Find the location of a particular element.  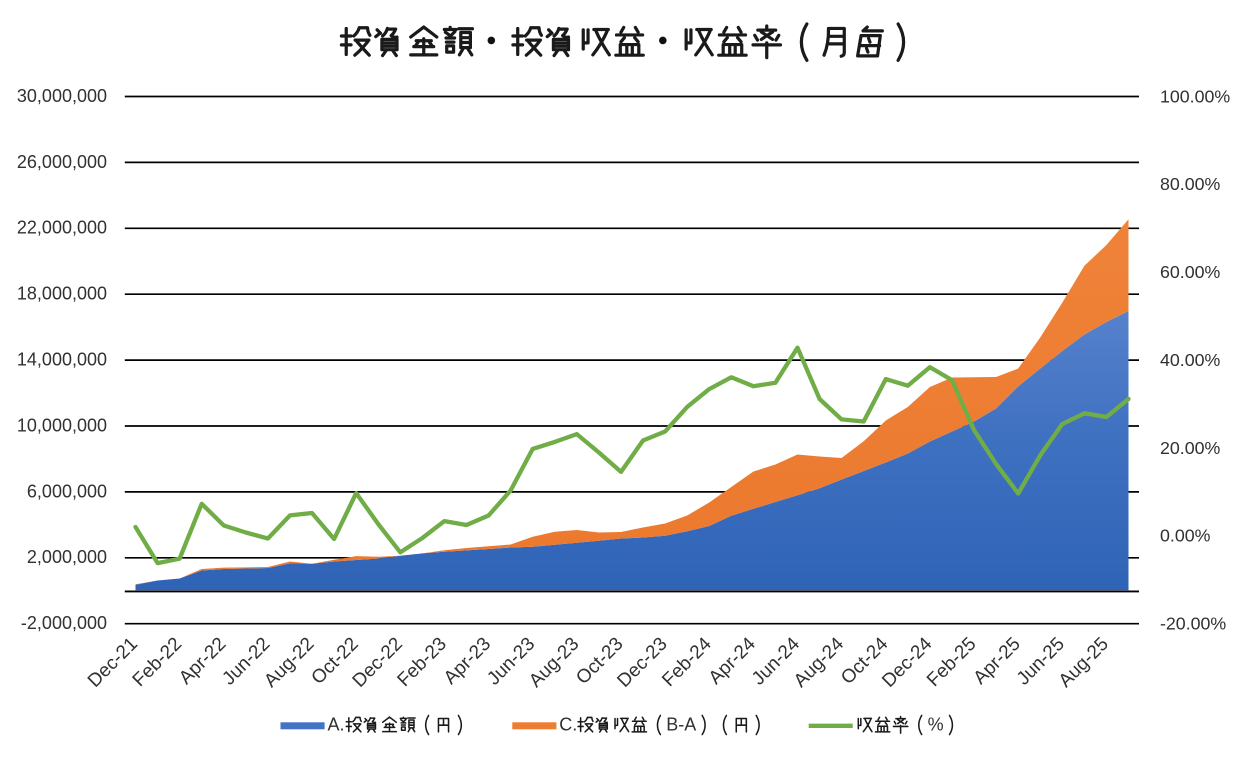

svg-text: 26,000,000 is located at coordinates (62, 162).